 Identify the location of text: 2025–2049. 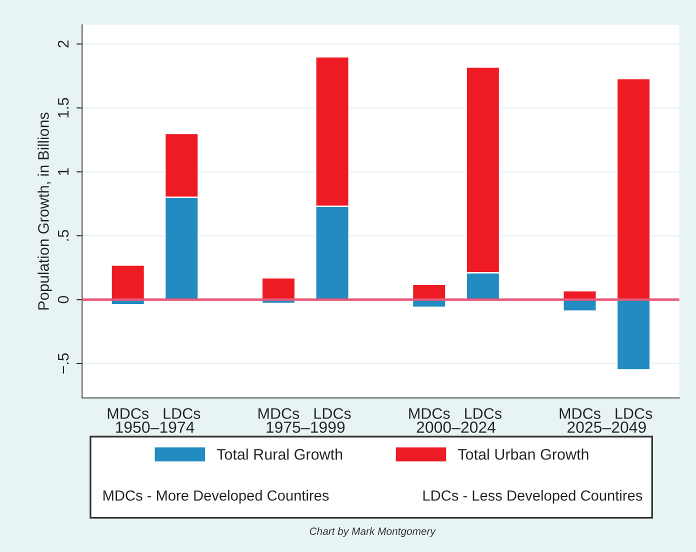
(607, 427).